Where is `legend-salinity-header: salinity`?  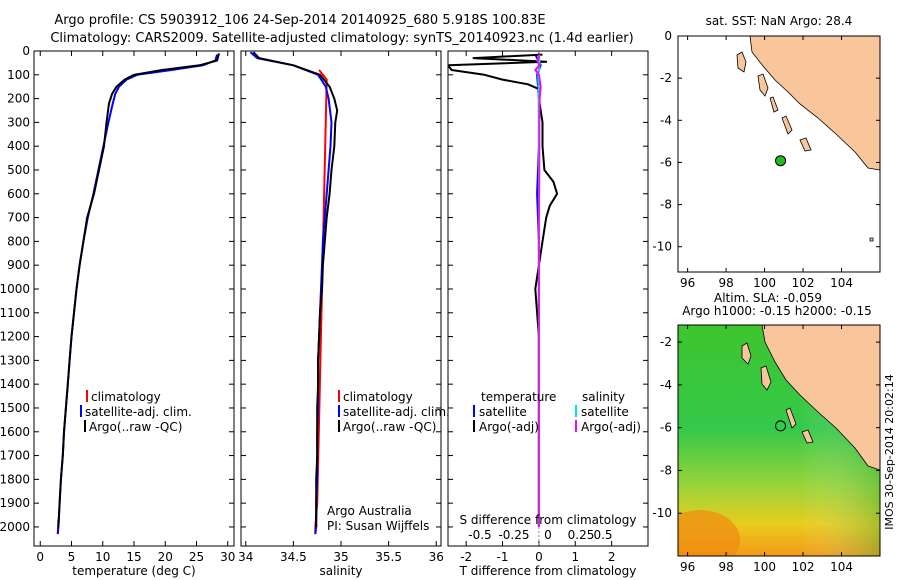
legend-salinity-header: salinity is located at coordinates (603, 397).